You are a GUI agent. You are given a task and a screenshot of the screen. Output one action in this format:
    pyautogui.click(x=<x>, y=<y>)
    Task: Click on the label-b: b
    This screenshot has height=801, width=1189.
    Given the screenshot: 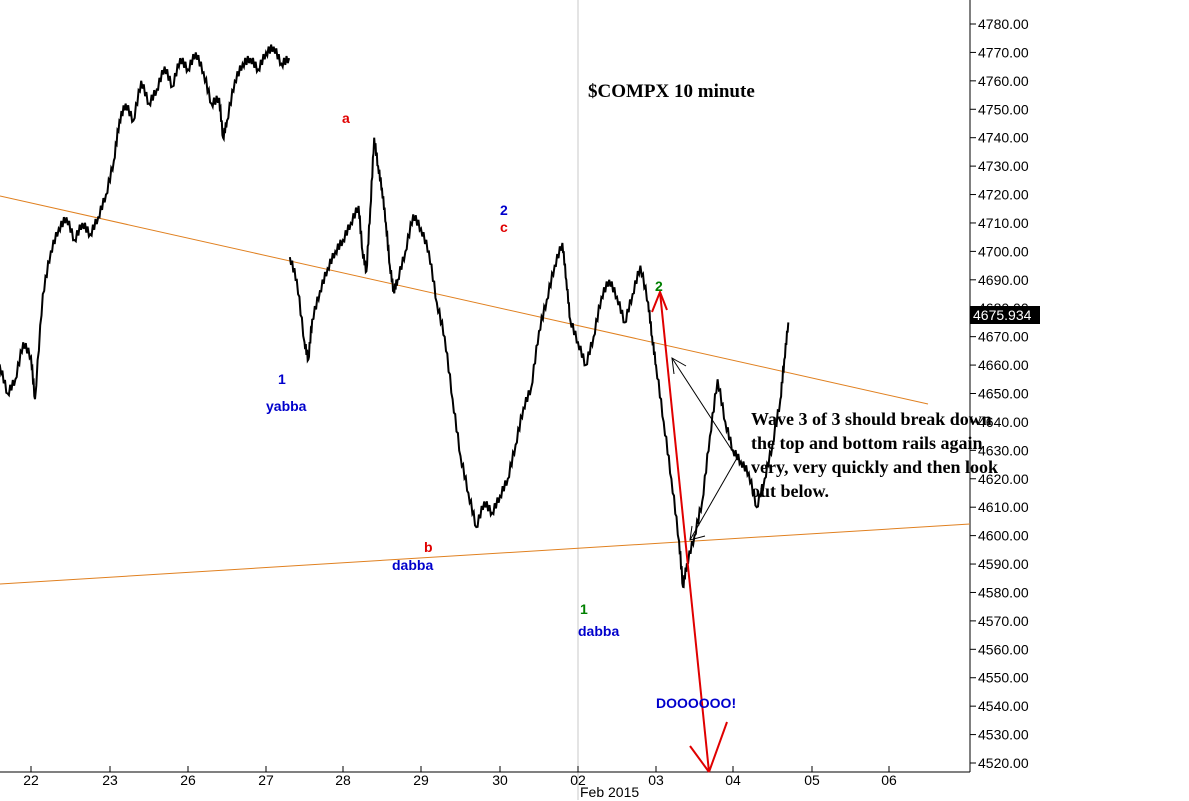 What is the action you would take?
    pyautogui.click(x=428, y=547)
    